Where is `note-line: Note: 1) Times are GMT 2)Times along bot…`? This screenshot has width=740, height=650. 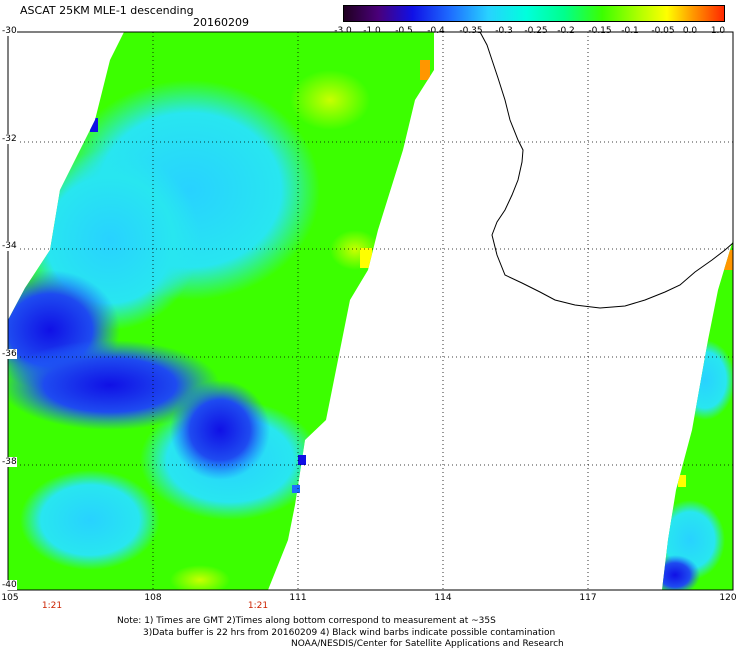 note-line: Note: 1) Times are GMT 2)Times along bot… is located at coordinates (306, 621).